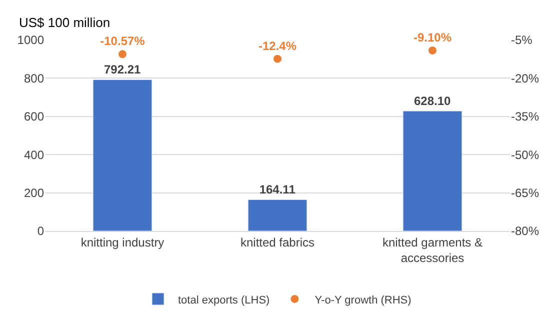 This screenshot has height=326, width=560. Describe the element at coordinates (525, 117) in the screenshot. I see `y2-tick-label: -35%` at that location.